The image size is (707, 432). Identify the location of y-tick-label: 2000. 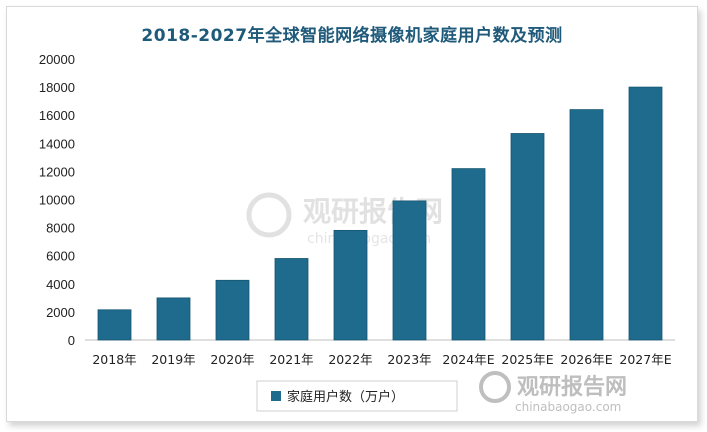
(60, 312).